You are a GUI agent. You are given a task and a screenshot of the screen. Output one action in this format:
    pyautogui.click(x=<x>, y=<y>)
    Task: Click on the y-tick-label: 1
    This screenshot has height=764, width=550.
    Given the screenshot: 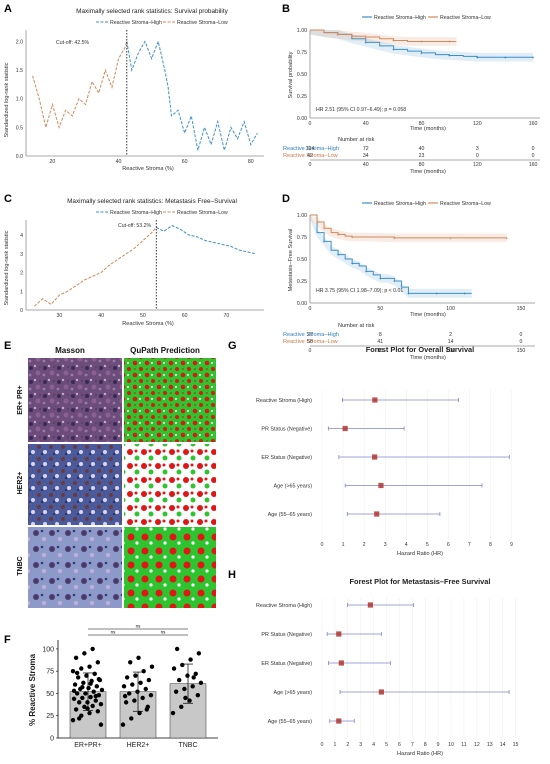 What is the action you would take?
    pyautogui.click(x=21, y=292)
    